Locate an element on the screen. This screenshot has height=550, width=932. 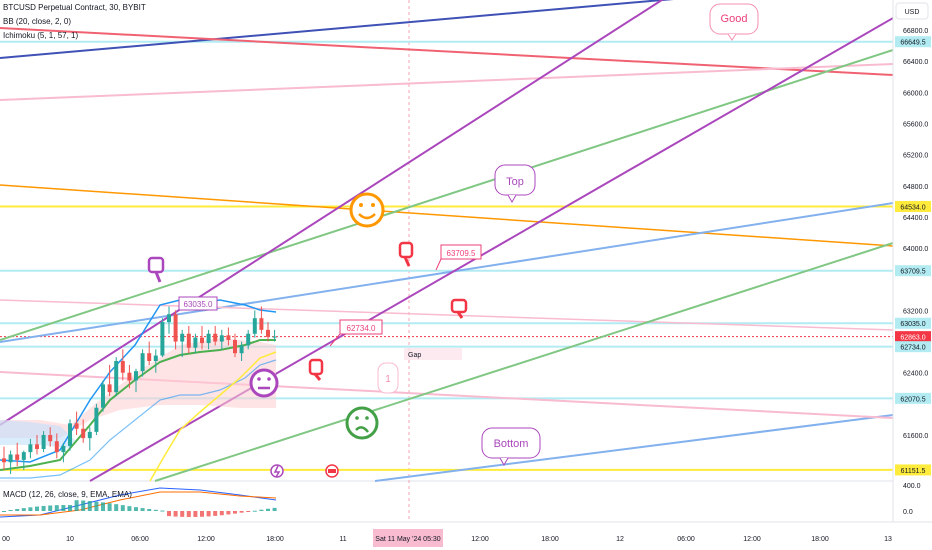
ichimoku-legend: Ichimoku (5, 1, 57, 1) is located at coordinates (41, 35).